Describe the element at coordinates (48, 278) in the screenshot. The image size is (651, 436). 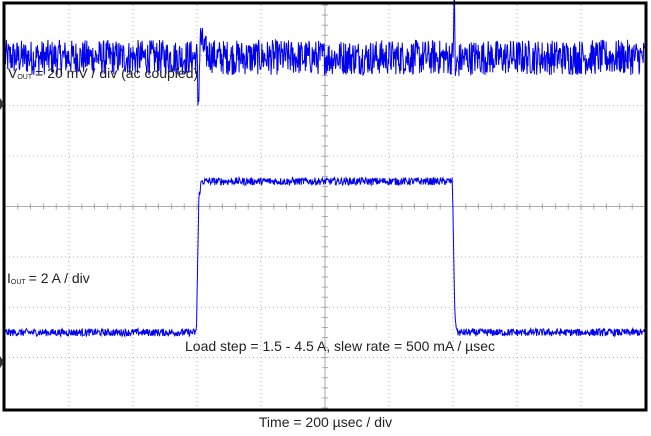
I see `iout-scale-label: IOUT = 2 A / div` at that location.